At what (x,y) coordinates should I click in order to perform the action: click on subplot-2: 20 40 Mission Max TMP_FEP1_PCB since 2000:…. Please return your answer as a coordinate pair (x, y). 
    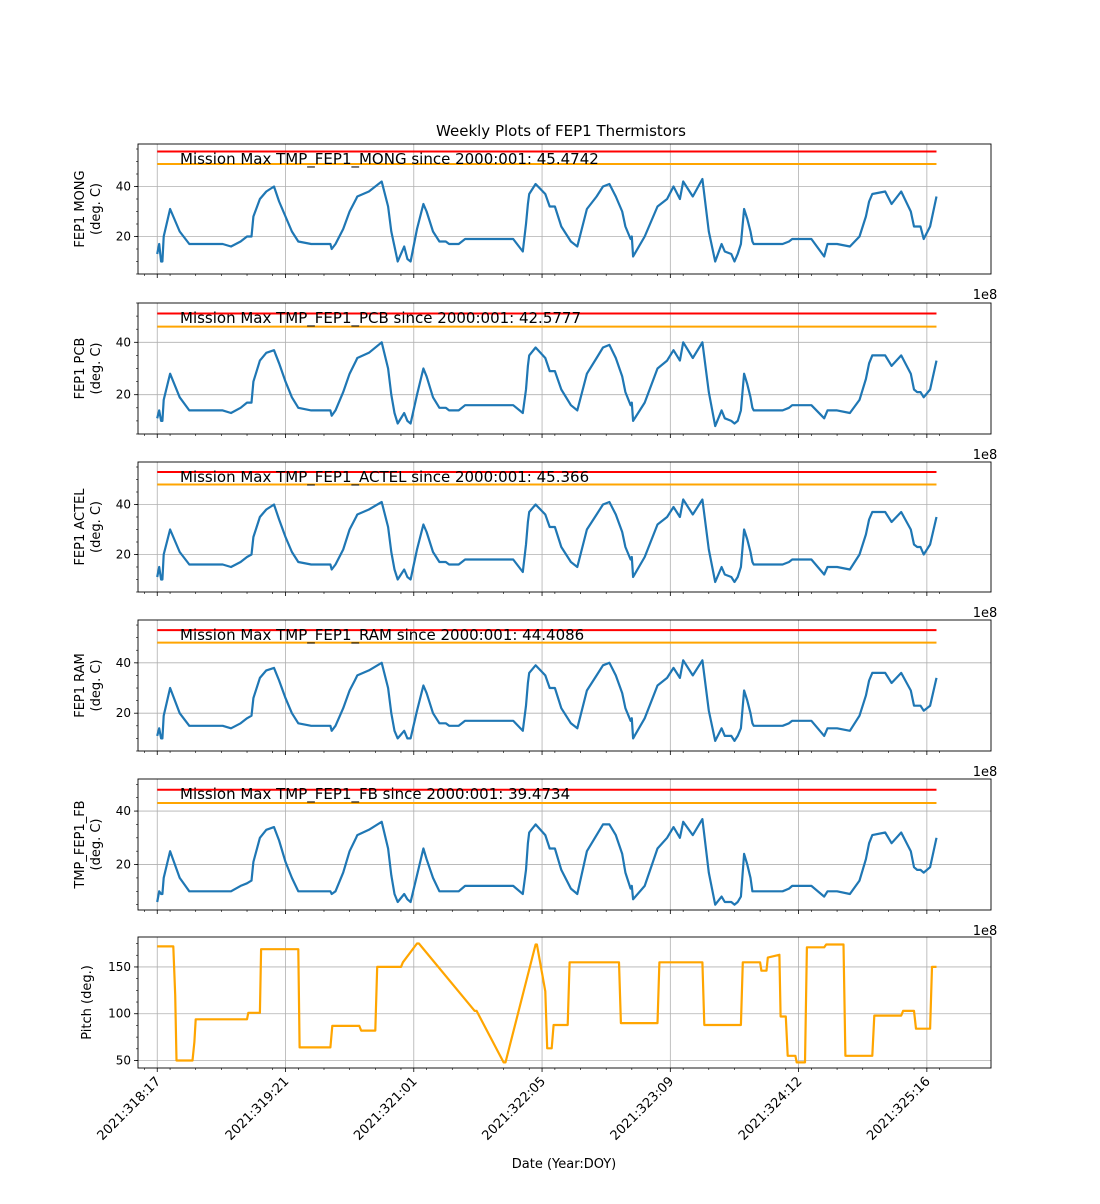
    Looking at the image, I should click on (535, 382).